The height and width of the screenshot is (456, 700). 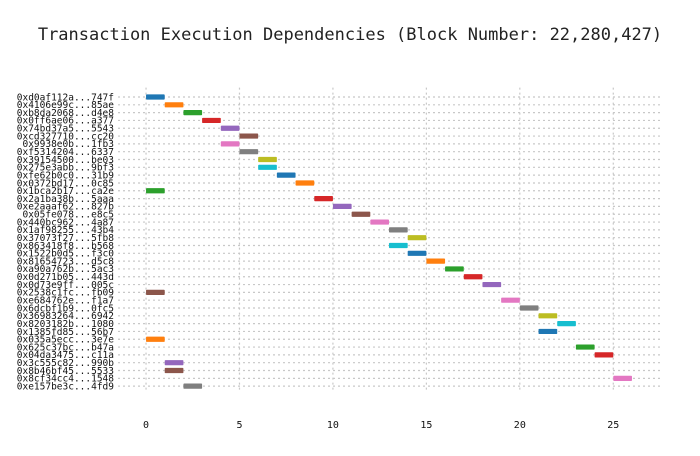 I want to click on y-tick-label: 0x625c37bc...b47a, so click(x=65, y=347).